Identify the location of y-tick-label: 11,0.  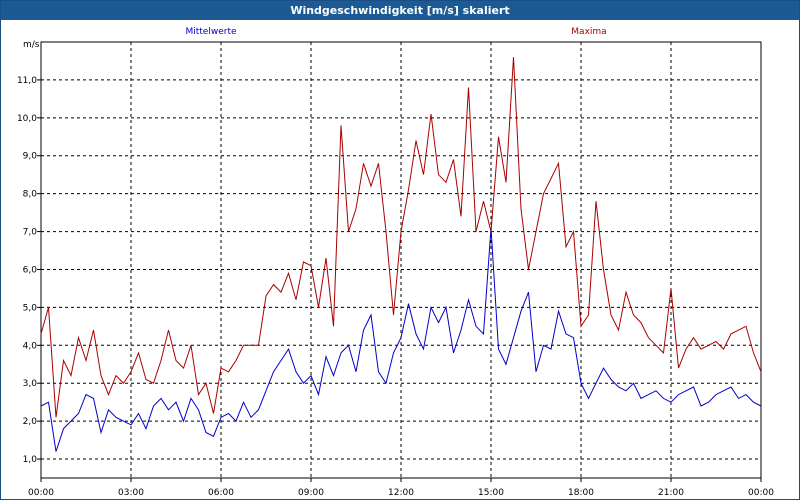
(27, 81).